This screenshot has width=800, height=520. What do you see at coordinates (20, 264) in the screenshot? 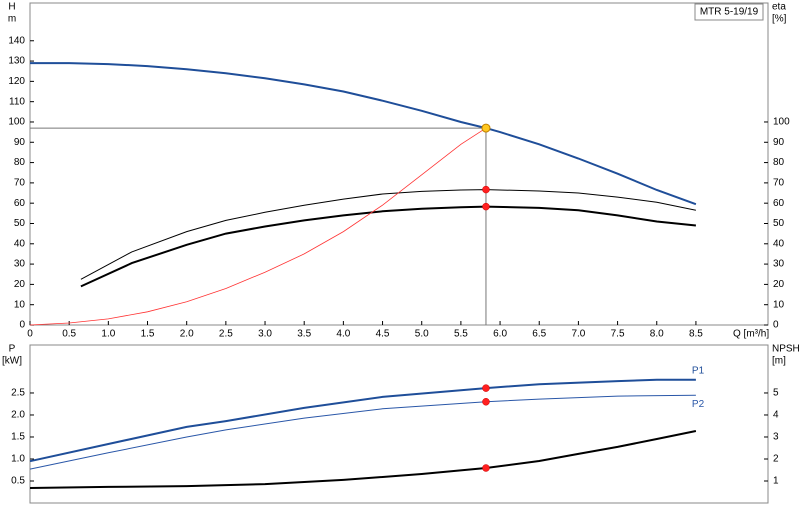
I see `y-tick-label: 30` at bounding box center [20, 264].